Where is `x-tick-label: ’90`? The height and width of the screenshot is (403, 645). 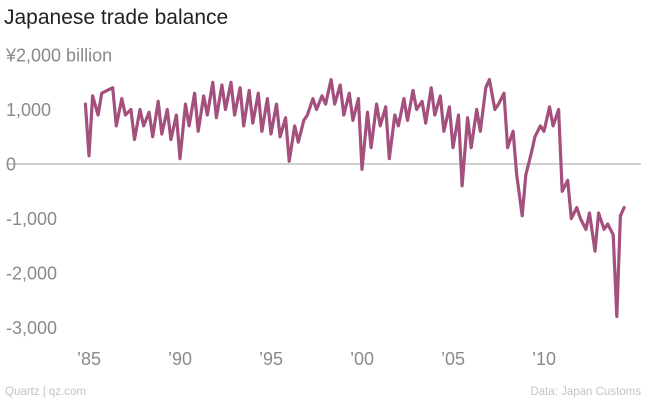
x-tick-label: ’90 is located at coordinates (180, 359).